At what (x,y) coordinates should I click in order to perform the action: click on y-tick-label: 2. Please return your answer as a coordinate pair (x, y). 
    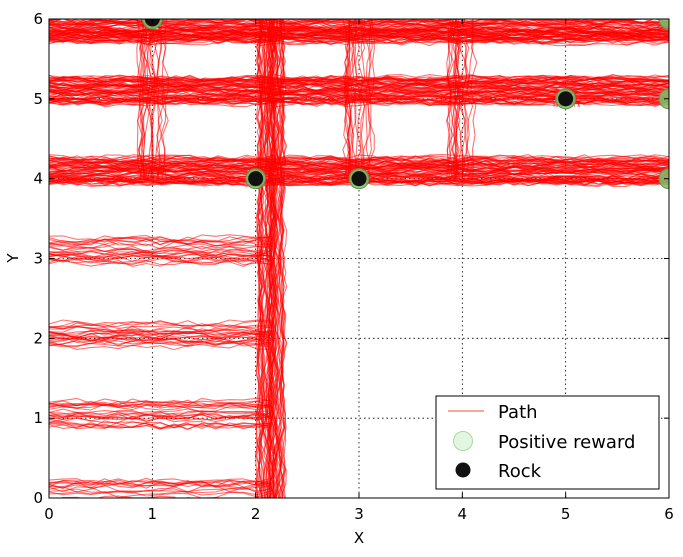
    Looking at the image, I should click on (38, 338).